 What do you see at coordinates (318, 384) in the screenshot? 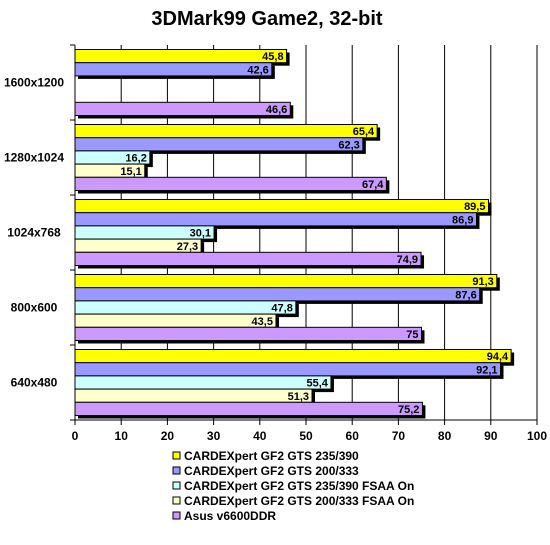
I see `data-label: 55,4` at bounding box center [318, 384].